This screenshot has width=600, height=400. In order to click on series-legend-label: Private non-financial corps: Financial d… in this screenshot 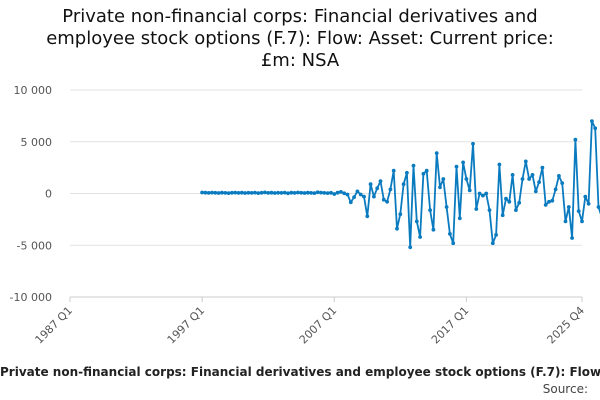, I will do `click(300, 372)`.